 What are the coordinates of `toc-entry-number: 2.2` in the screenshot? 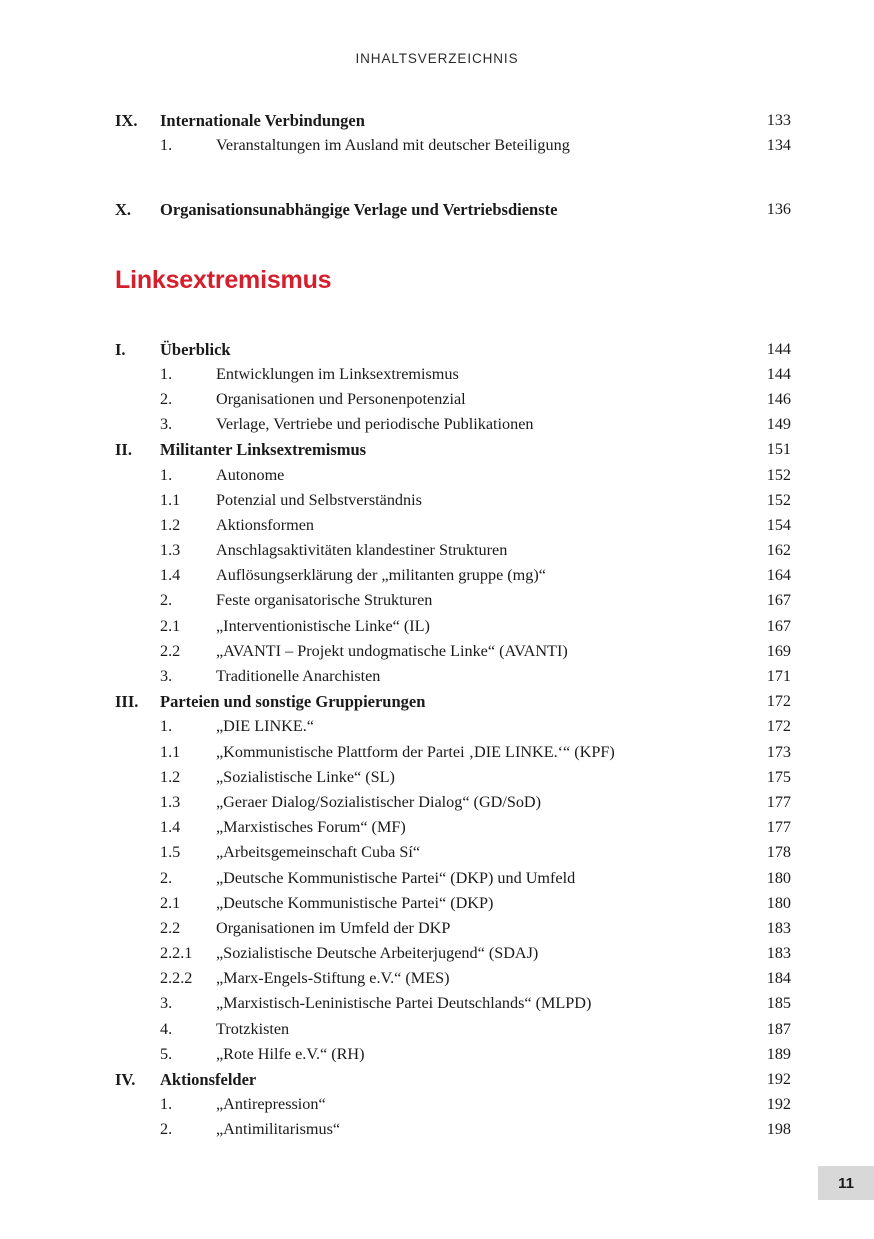 It's located at (170, 927).